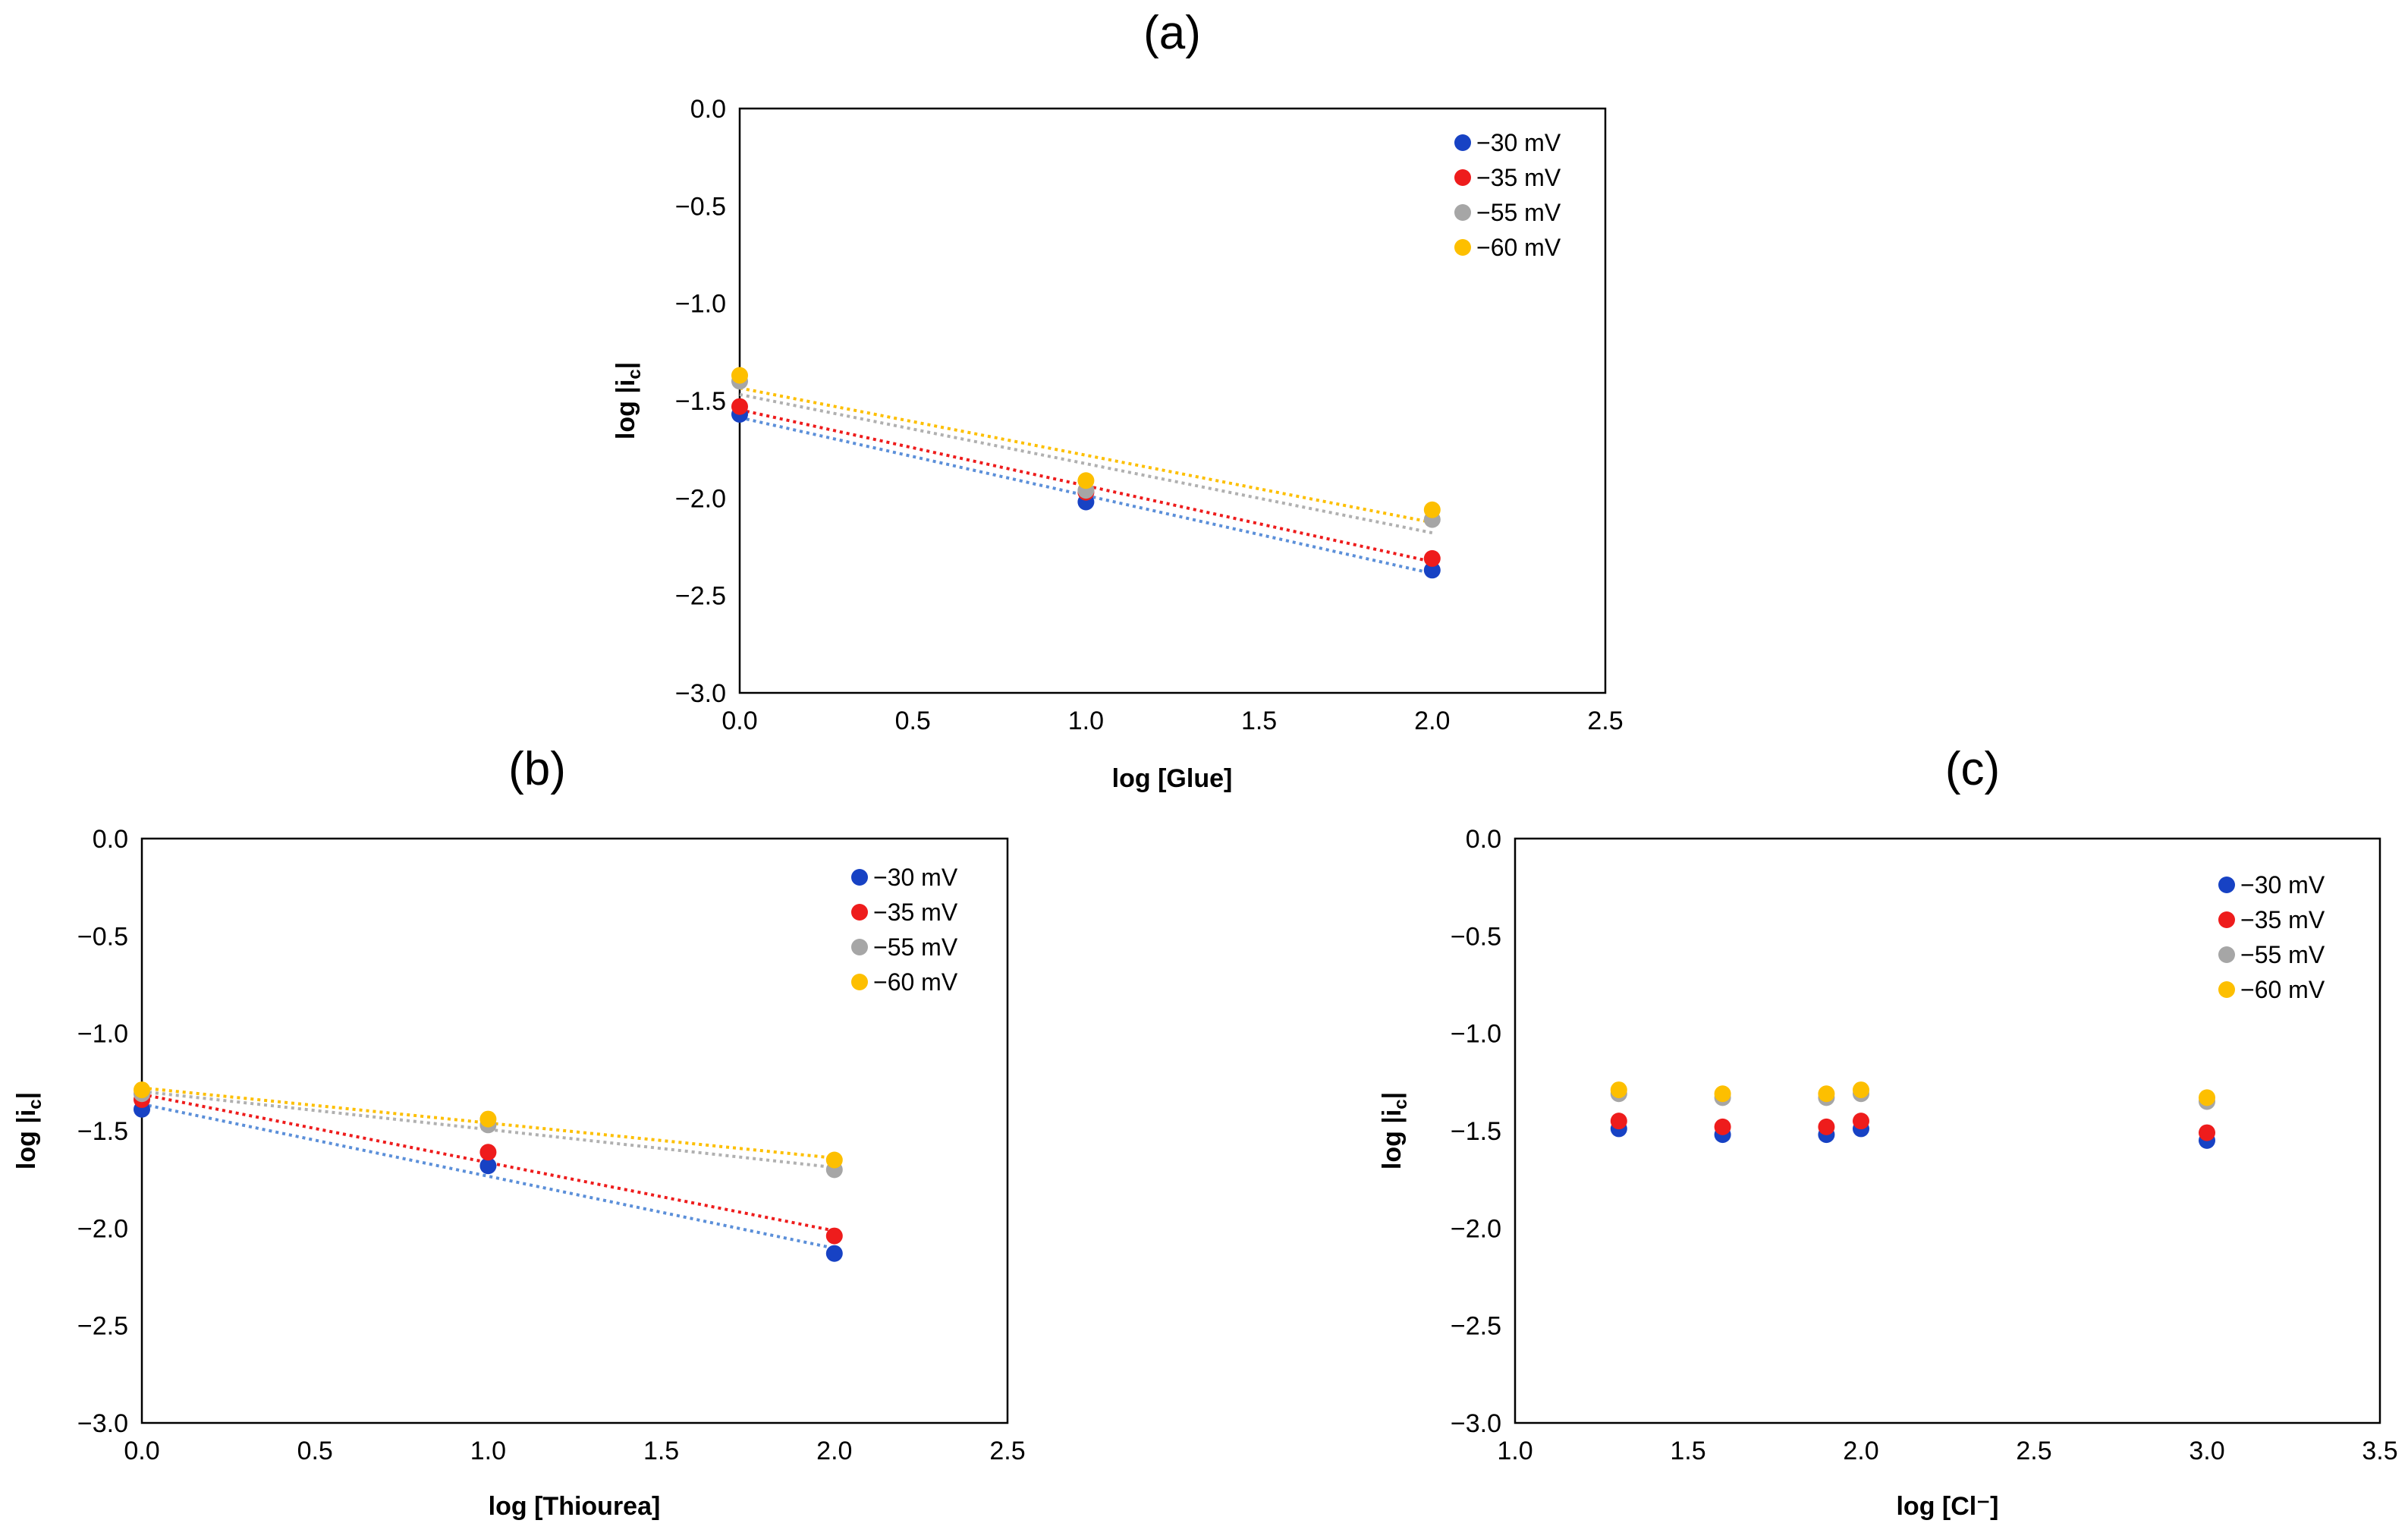 The height and width of the screenshot is (1536, 2408). Describe the element at coordinates (1432, 570) in the screenshot. I see `data-point-30mv` at that location.